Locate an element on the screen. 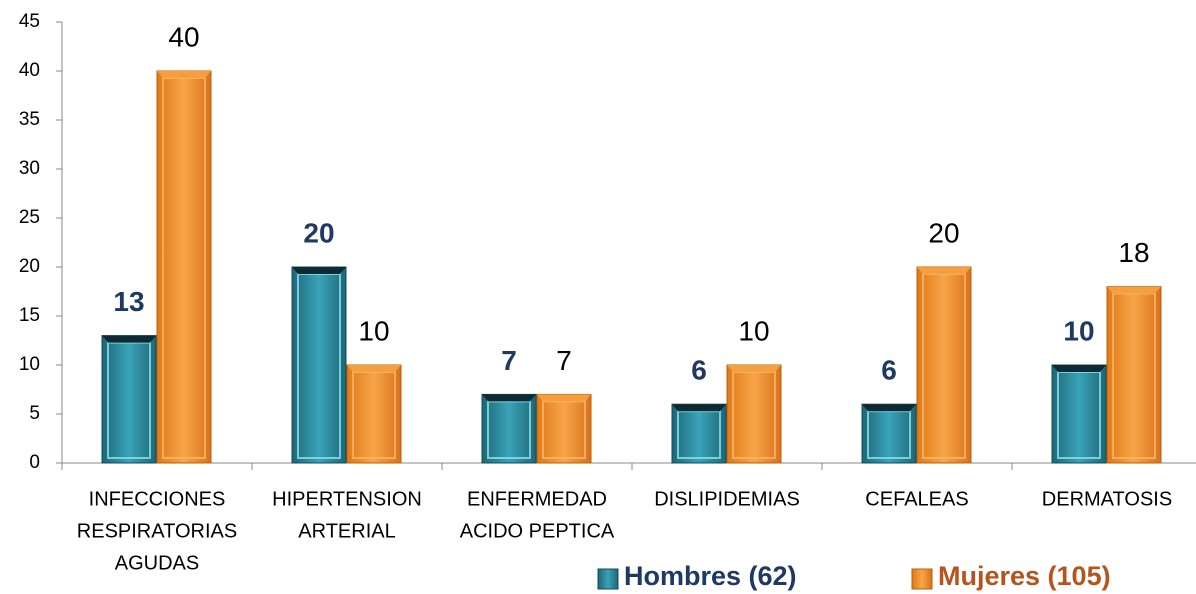  y-tick-label: 10 is located at coordinates (29, 364).